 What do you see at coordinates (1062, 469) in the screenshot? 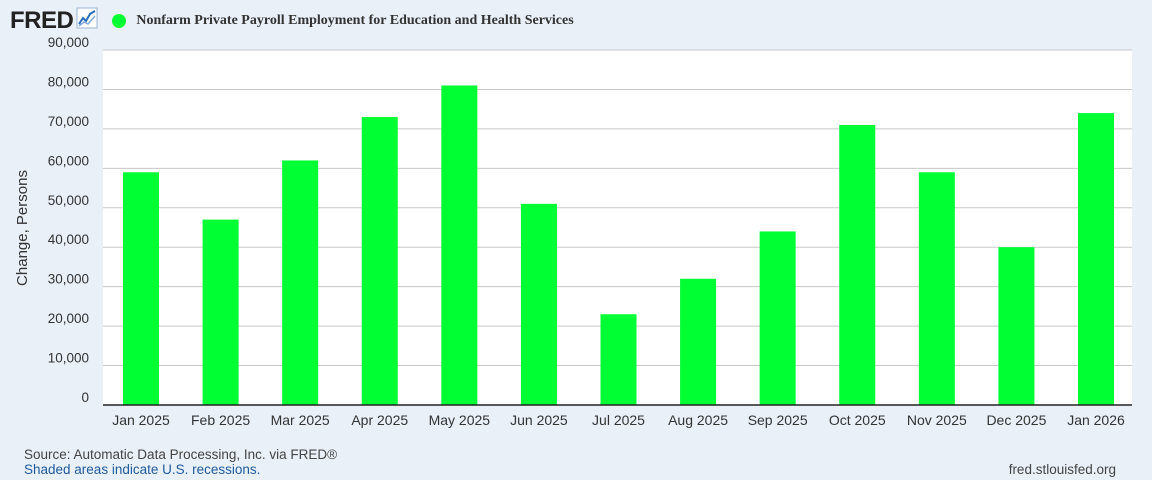
I see `fred-url: fred.stlouisfed.org` at bounding box center [1062, 469].